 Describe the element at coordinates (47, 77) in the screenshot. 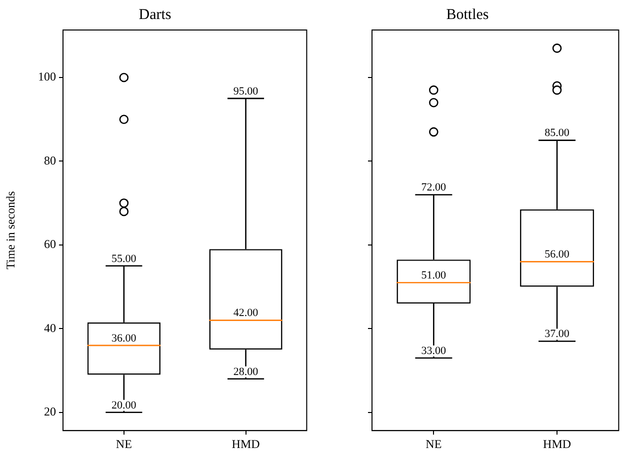

I see `y-tick-label: 100` at that location.